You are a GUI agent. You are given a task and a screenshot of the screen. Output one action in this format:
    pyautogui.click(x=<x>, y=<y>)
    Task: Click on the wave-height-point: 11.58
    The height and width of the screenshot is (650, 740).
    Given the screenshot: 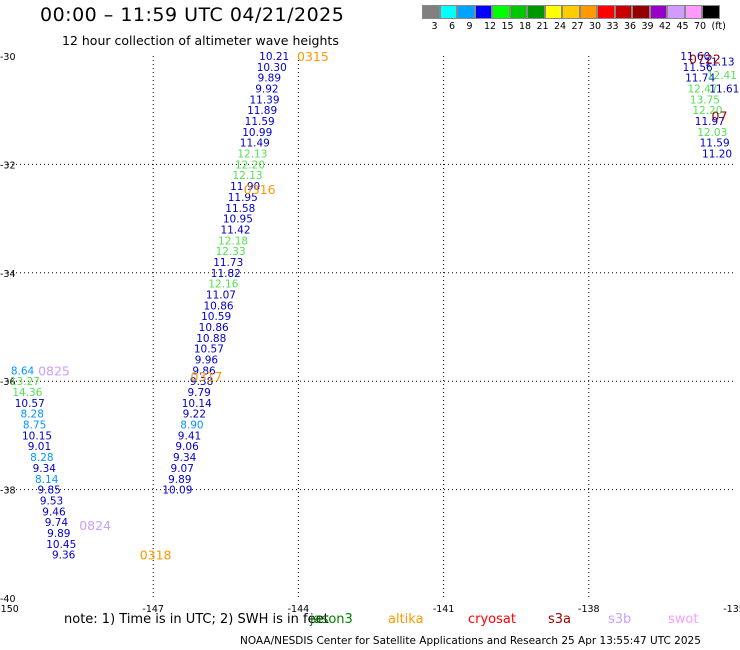 What is the action you would take?
    pyautogui.click(x=240, y=209)
    